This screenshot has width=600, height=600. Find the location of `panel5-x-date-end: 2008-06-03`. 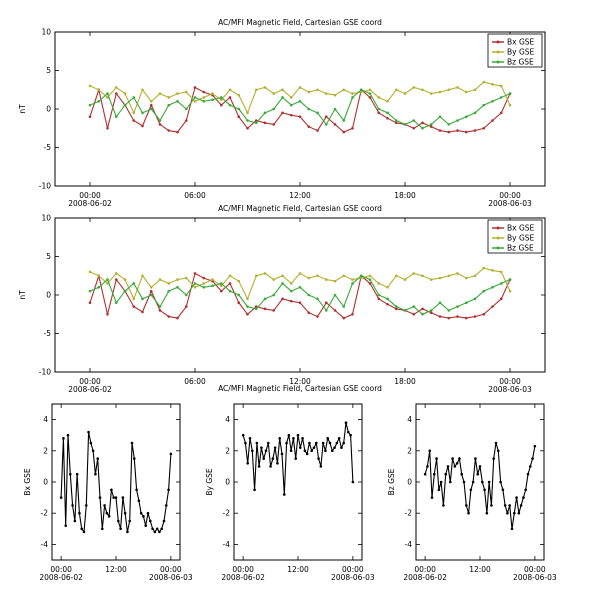

panel5-x-date-end: 2008-06-03 is located at coordinates (535, 577).